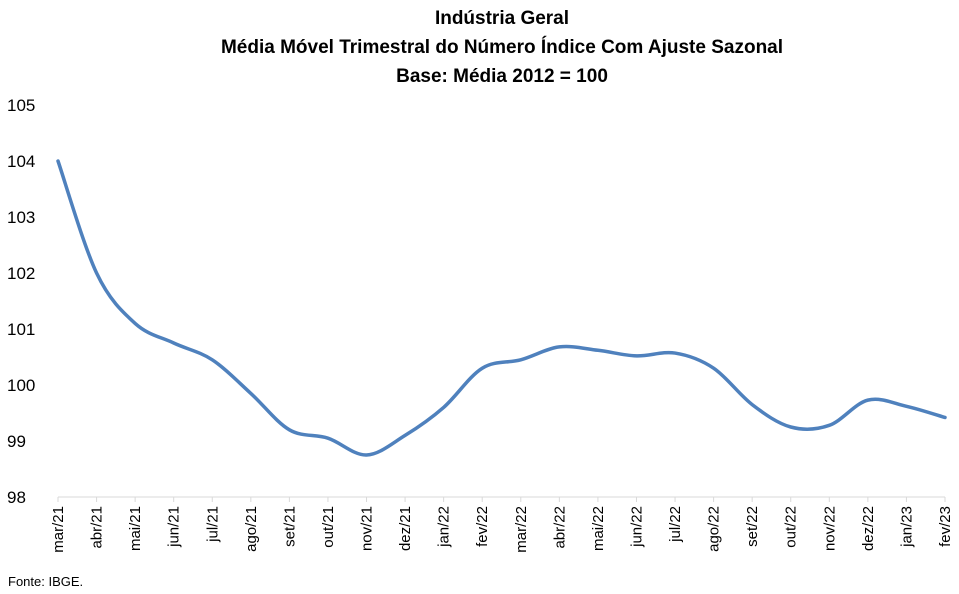 Image resolution: width=959 pixels, height=594 pixels. I want to click on data-point-ago/22, so click(714, 368).